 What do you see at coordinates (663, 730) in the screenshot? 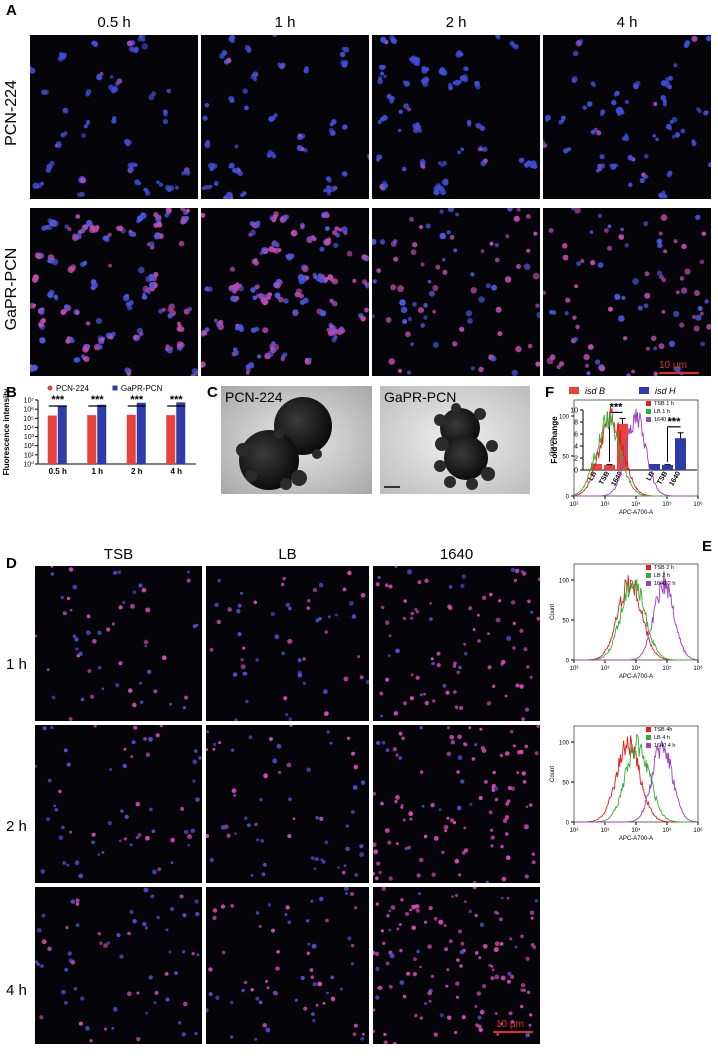
I see `panel-e-legend-label: TSB 4h` at bounding box center [663, 730].